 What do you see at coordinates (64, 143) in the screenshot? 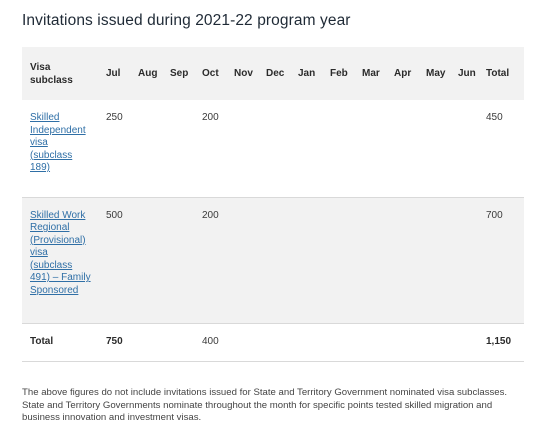
I see `visa-link-189: Skilled Independent visa (subclass 189)` at bounding box center [64, 143].